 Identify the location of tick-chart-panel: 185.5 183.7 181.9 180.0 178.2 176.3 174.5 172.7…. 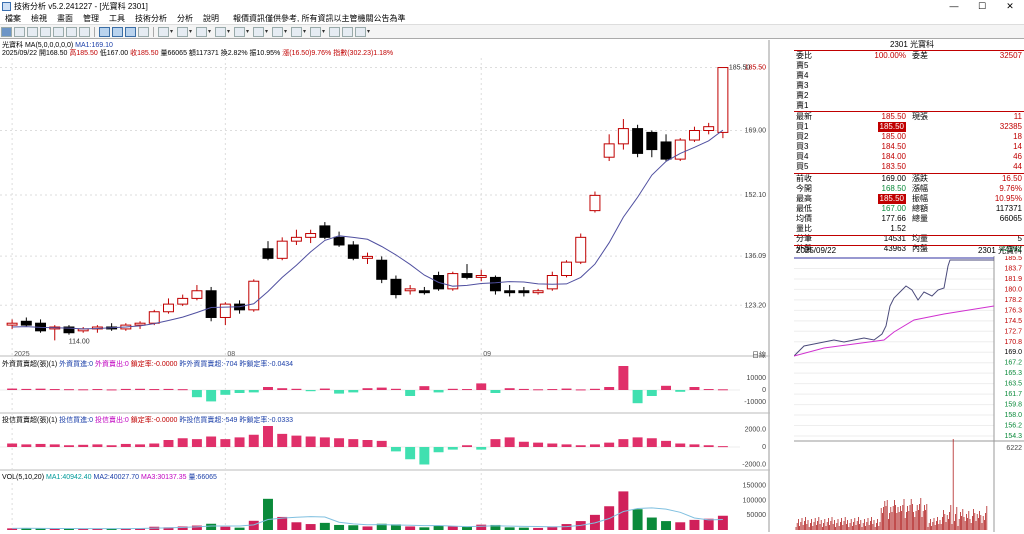
(908, 393).